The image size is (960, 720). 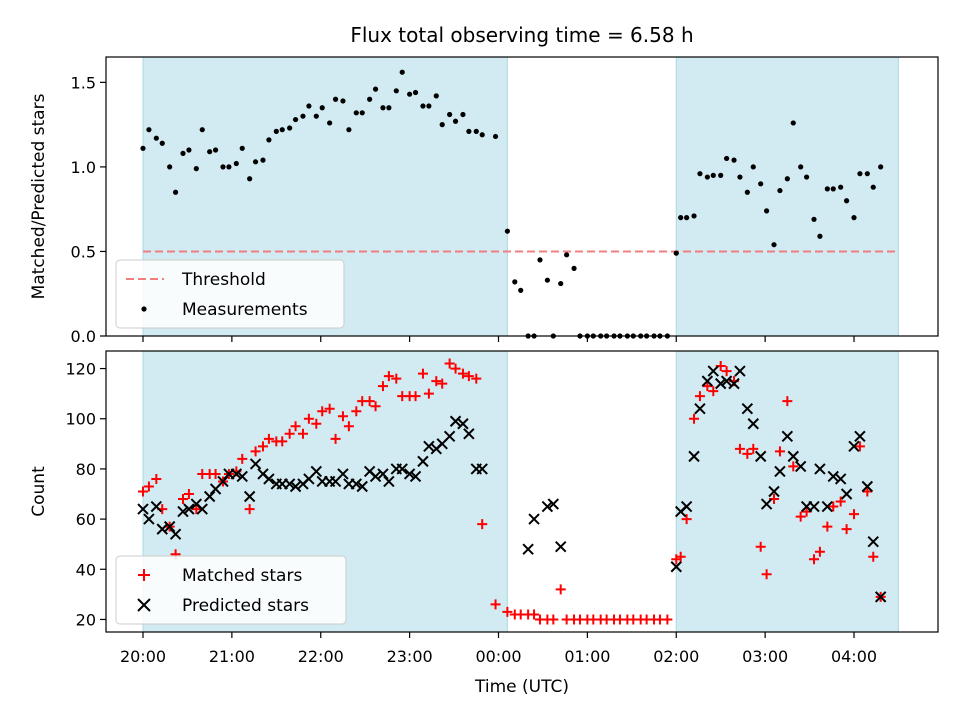 What do you see at coordinates (231, 590) in the screenshot?
I see `legend-box` at bounding box center [231, 590].